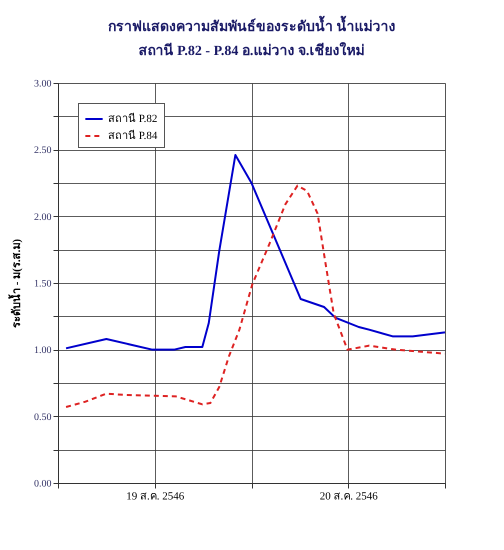 The height and width of the screenshot is (550, 504). I want to click on y-tick-label: 1.50, so click(43, 284).